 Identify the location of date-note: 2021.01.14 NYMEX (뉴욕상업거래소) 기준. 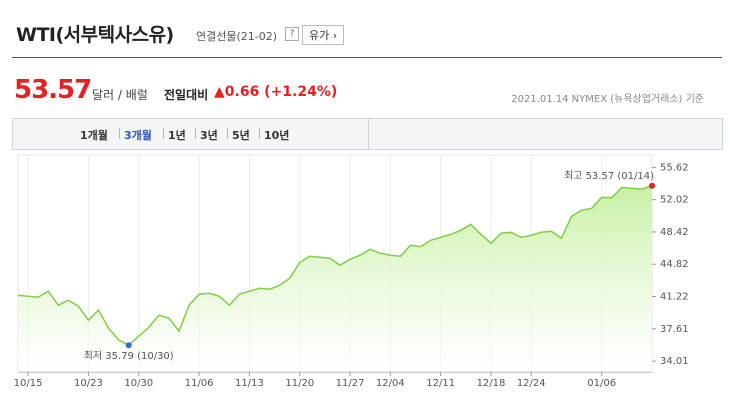
(607, 99).